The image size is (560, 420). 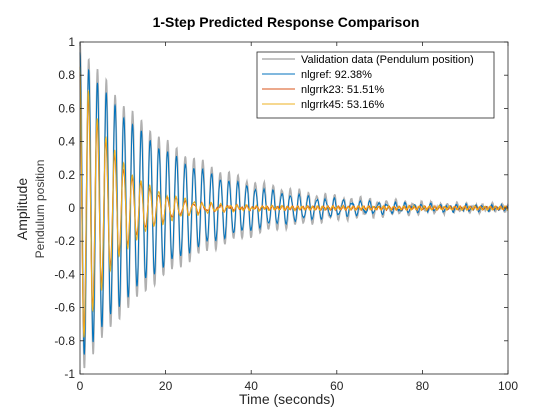 I want to click on x-tick-label: 80, so click(x=423, y=386).